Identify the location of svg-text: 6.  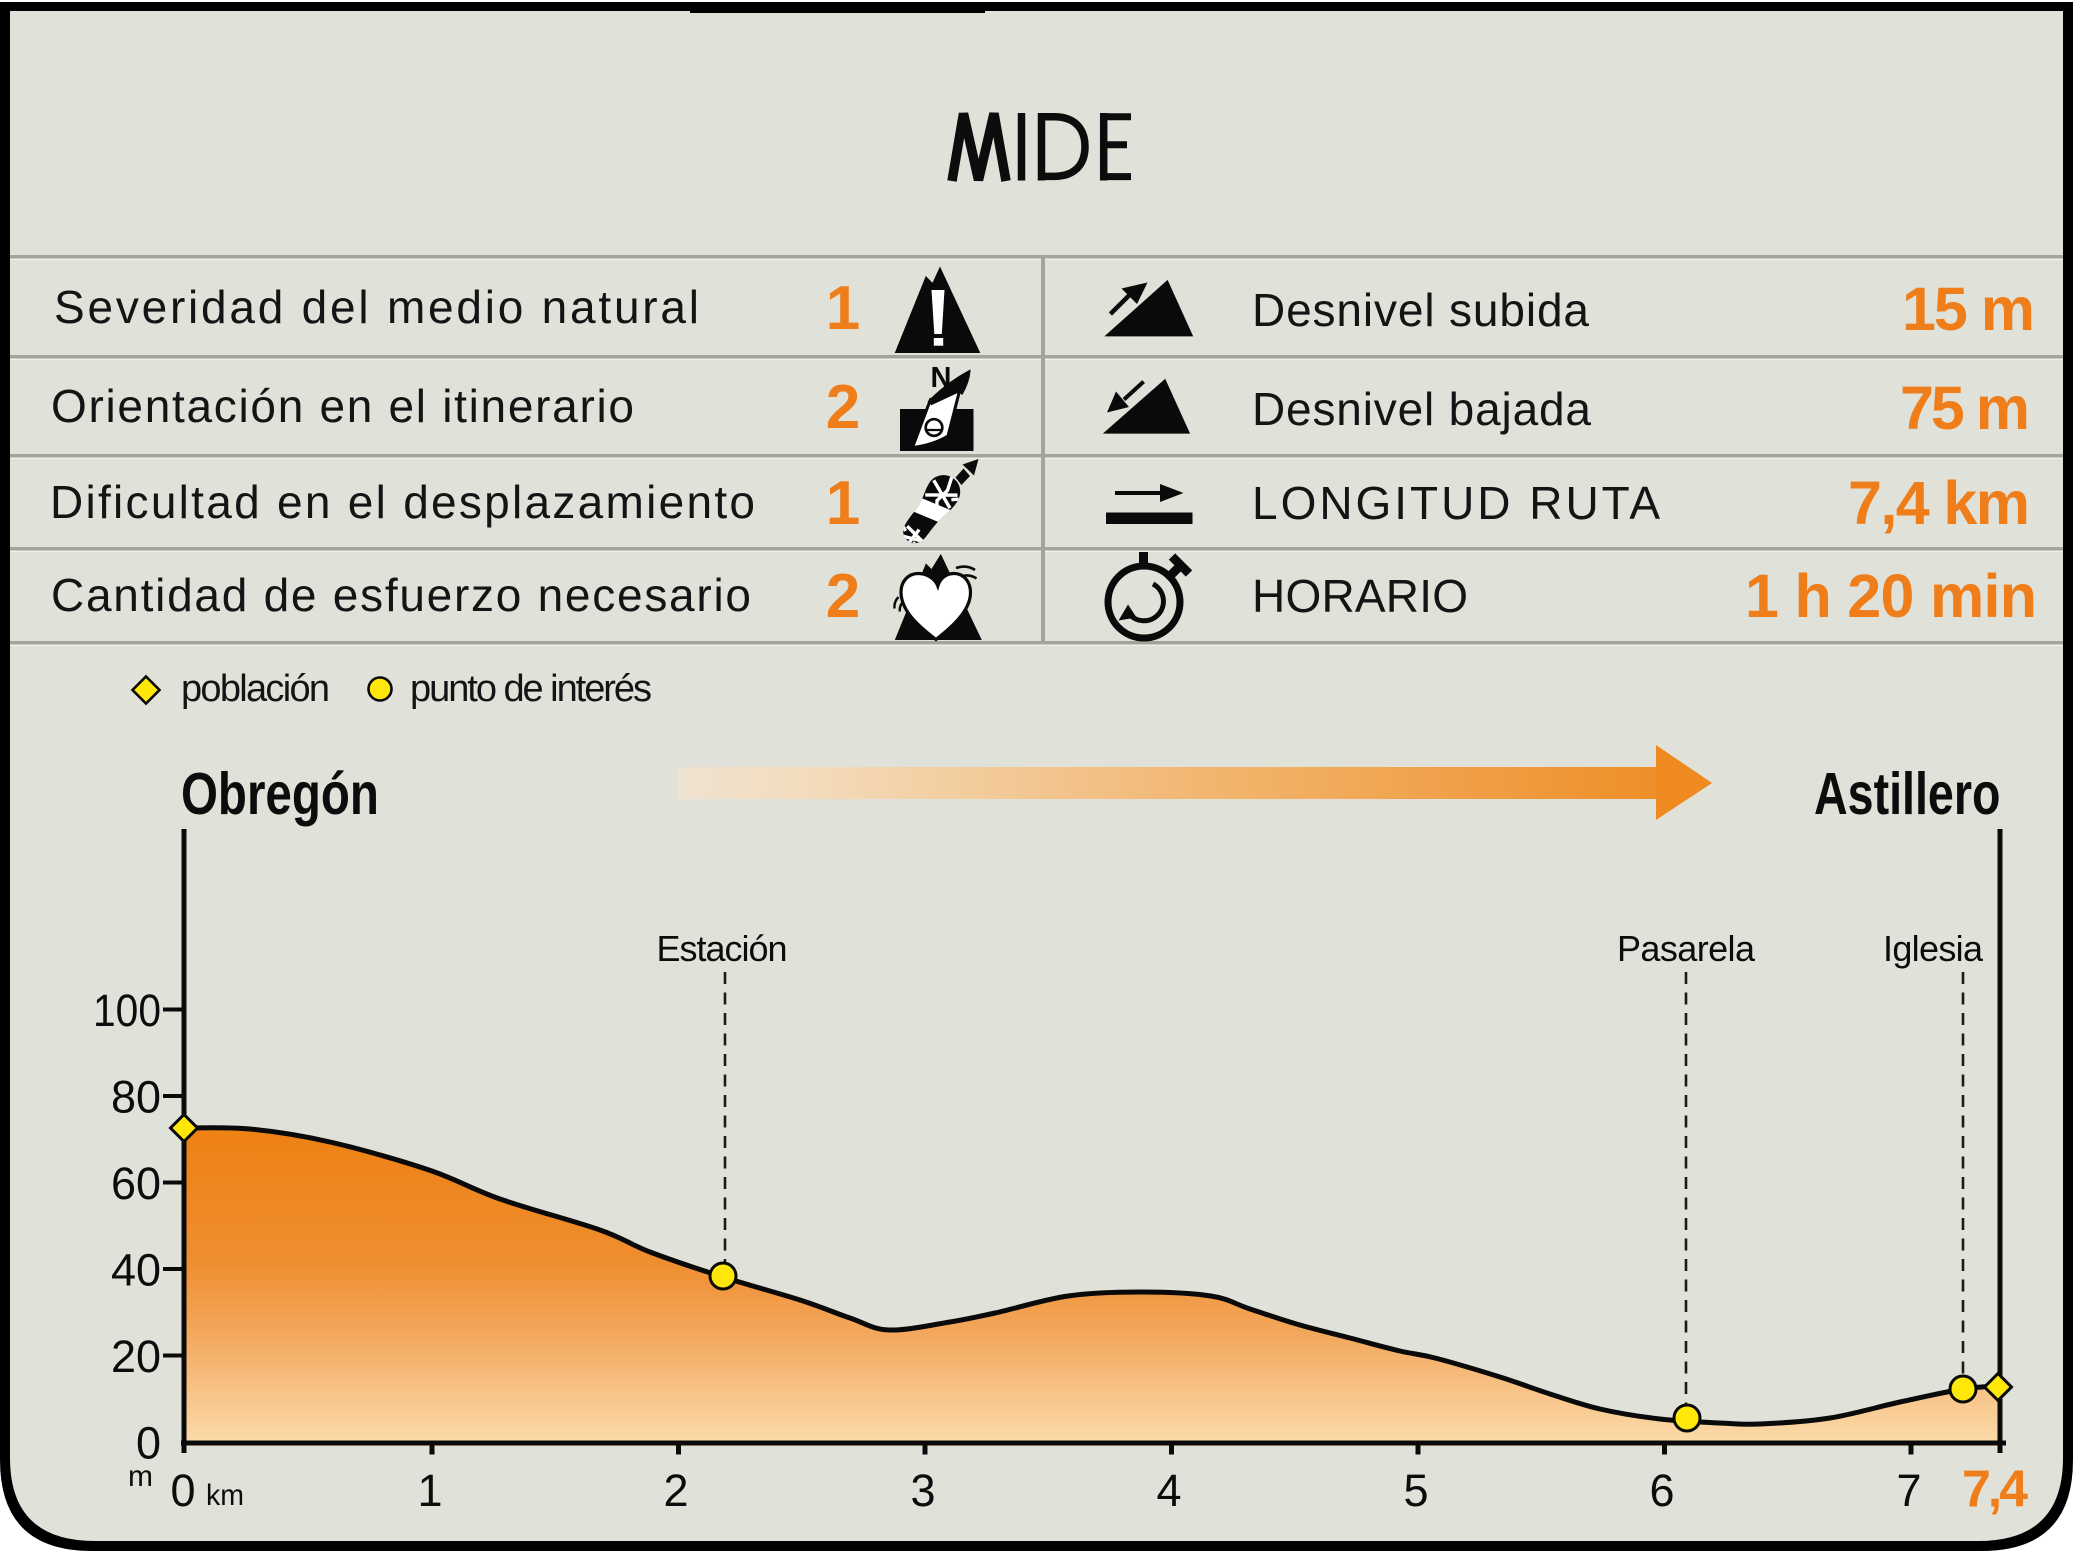
(1661, 1490).